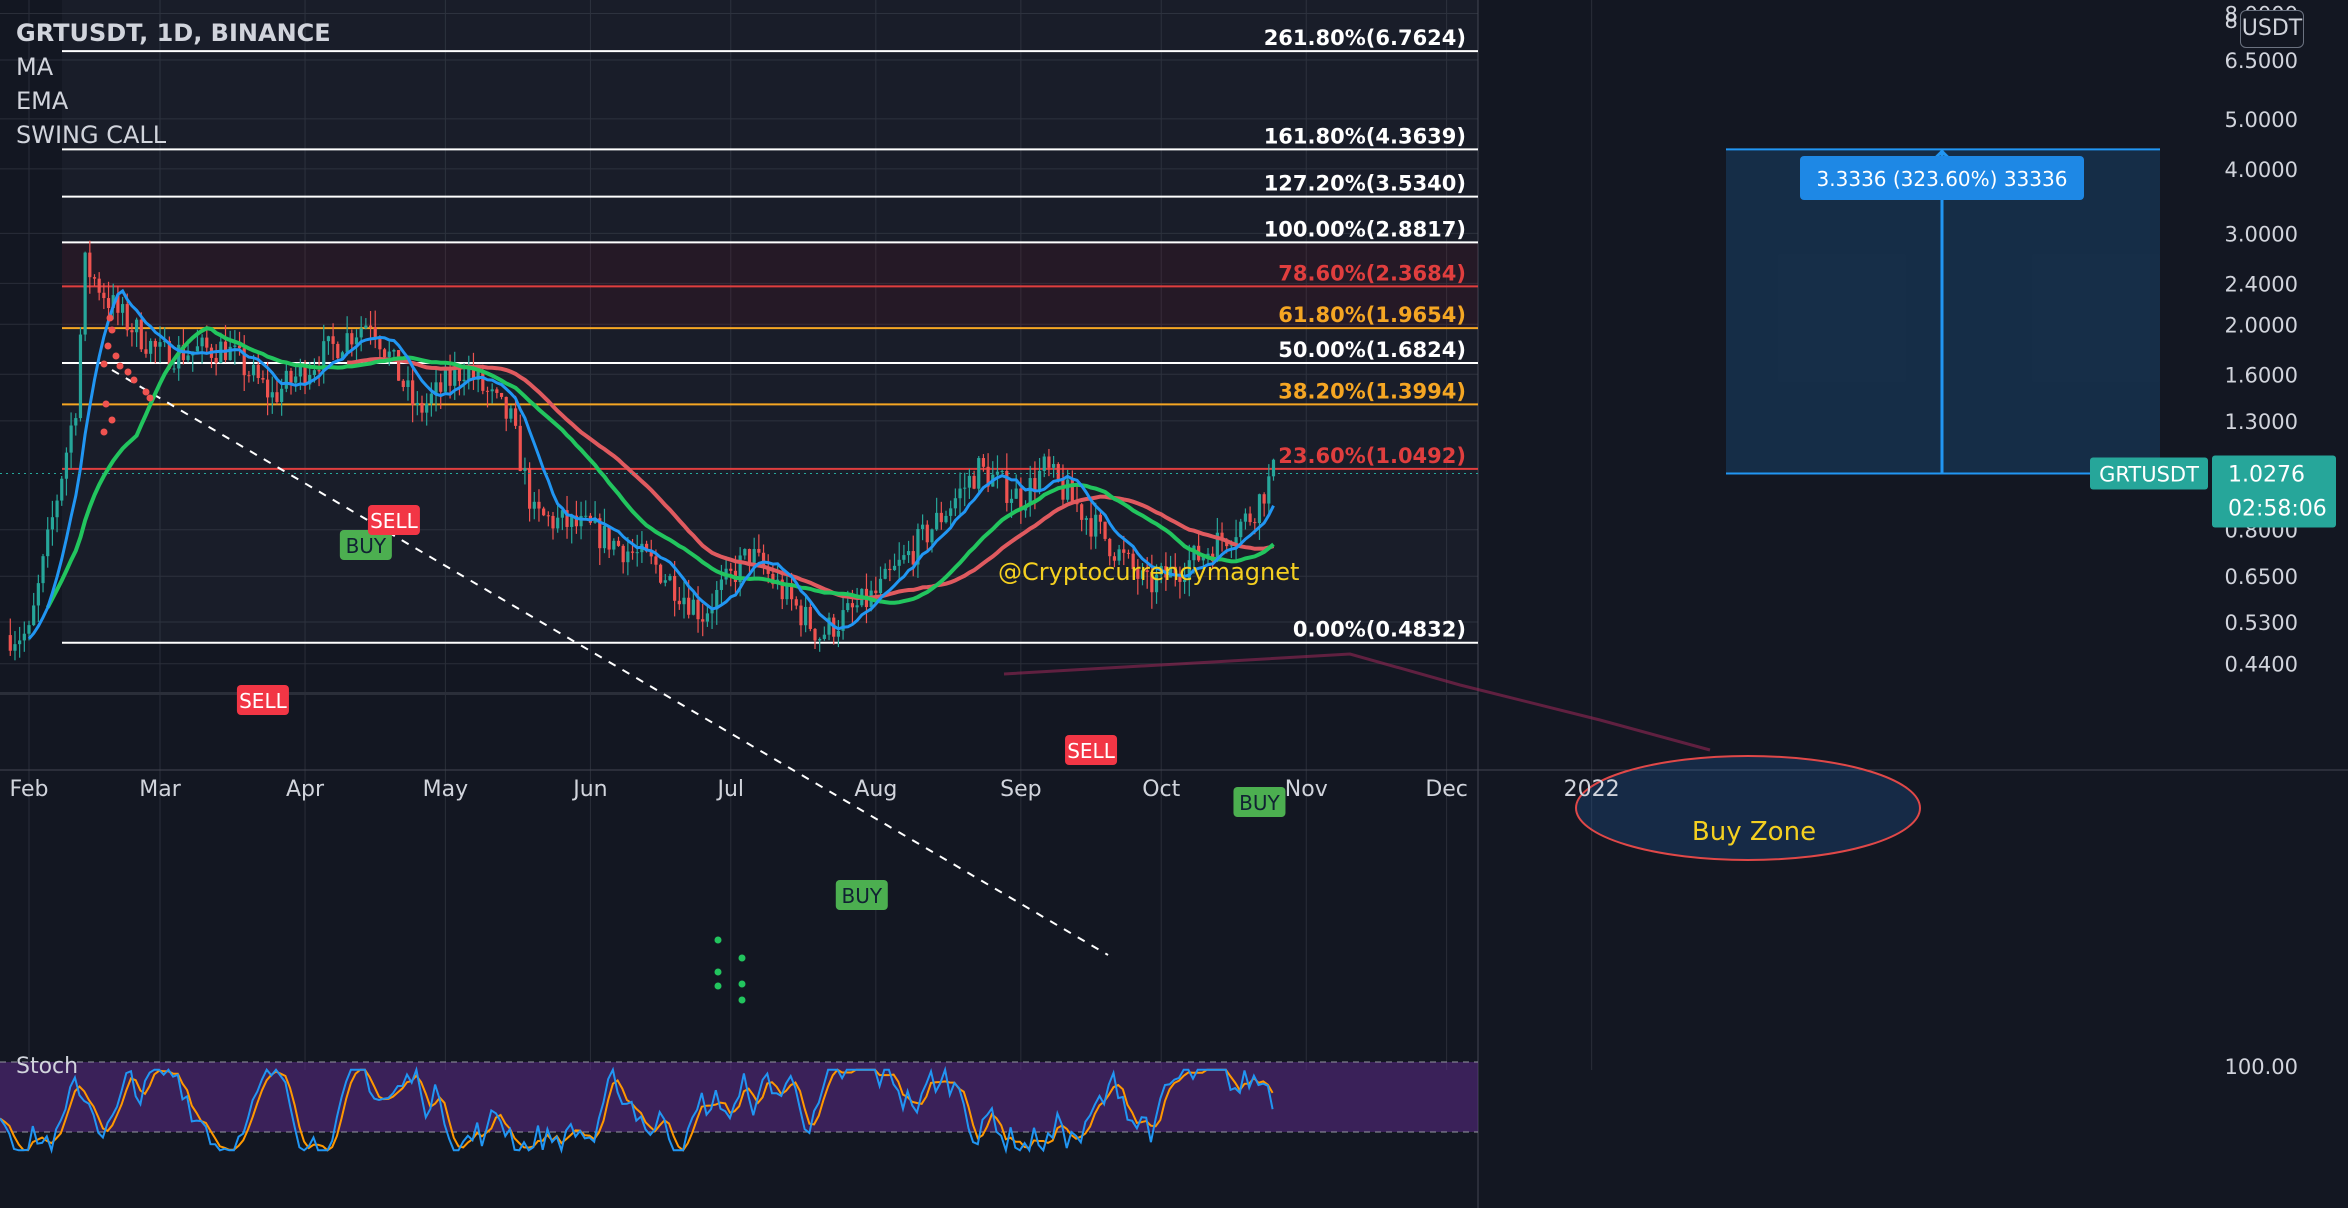  Describe the element at coordinates (35, 67) in the screenshot. I see `indicator-ma: MA` at that location.